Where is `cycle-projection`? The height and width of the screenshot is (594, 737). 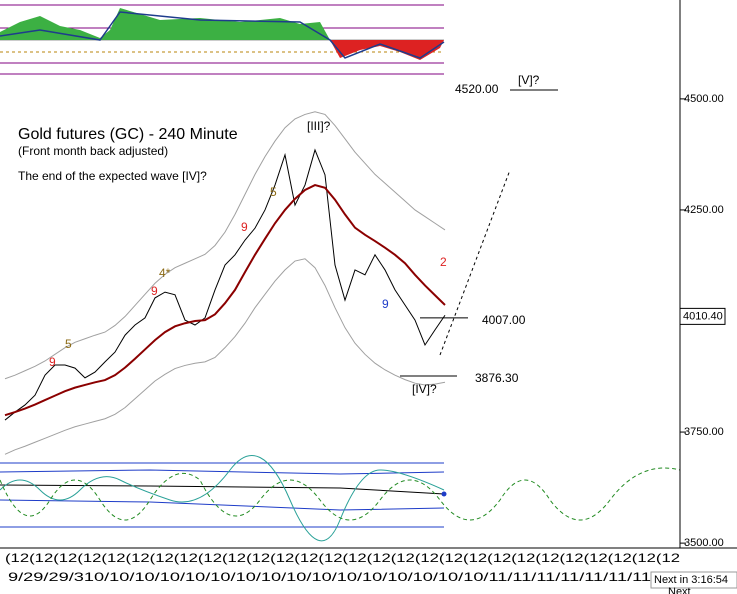 cycle-projection is located at coordinates (340, 494).